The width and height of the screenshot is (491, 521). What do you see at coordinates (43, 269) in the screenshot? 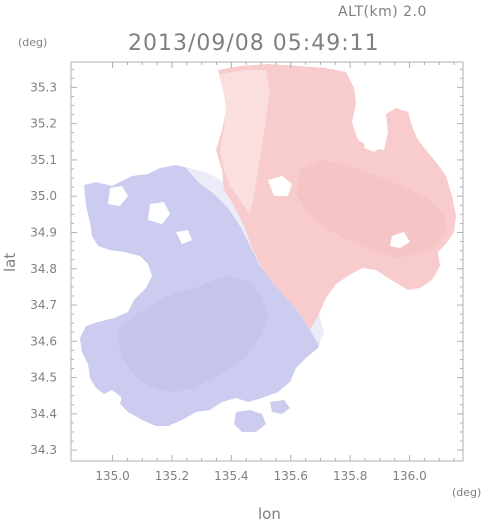
I see `y-tick-label: 34.8` at bounding box center [43, 269].